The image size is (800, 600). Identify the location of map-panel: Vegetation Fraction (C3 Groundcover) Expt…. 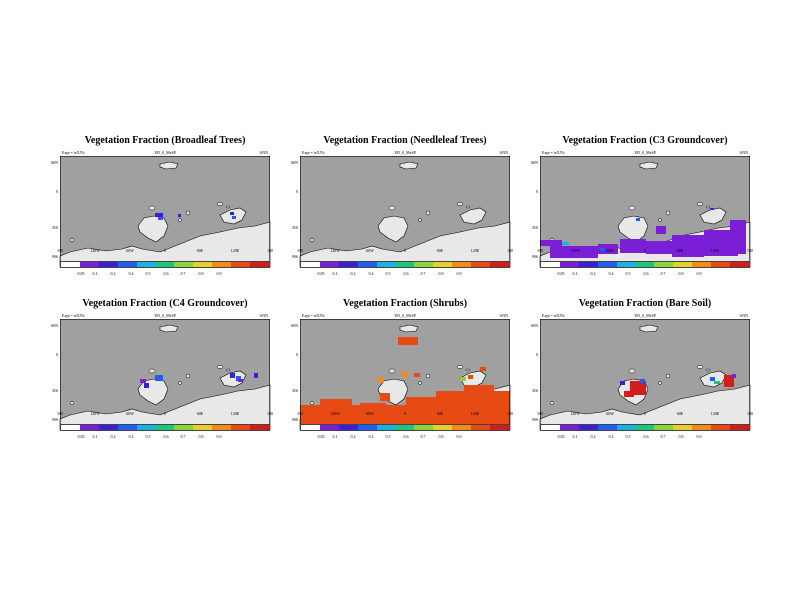
(655, 210).